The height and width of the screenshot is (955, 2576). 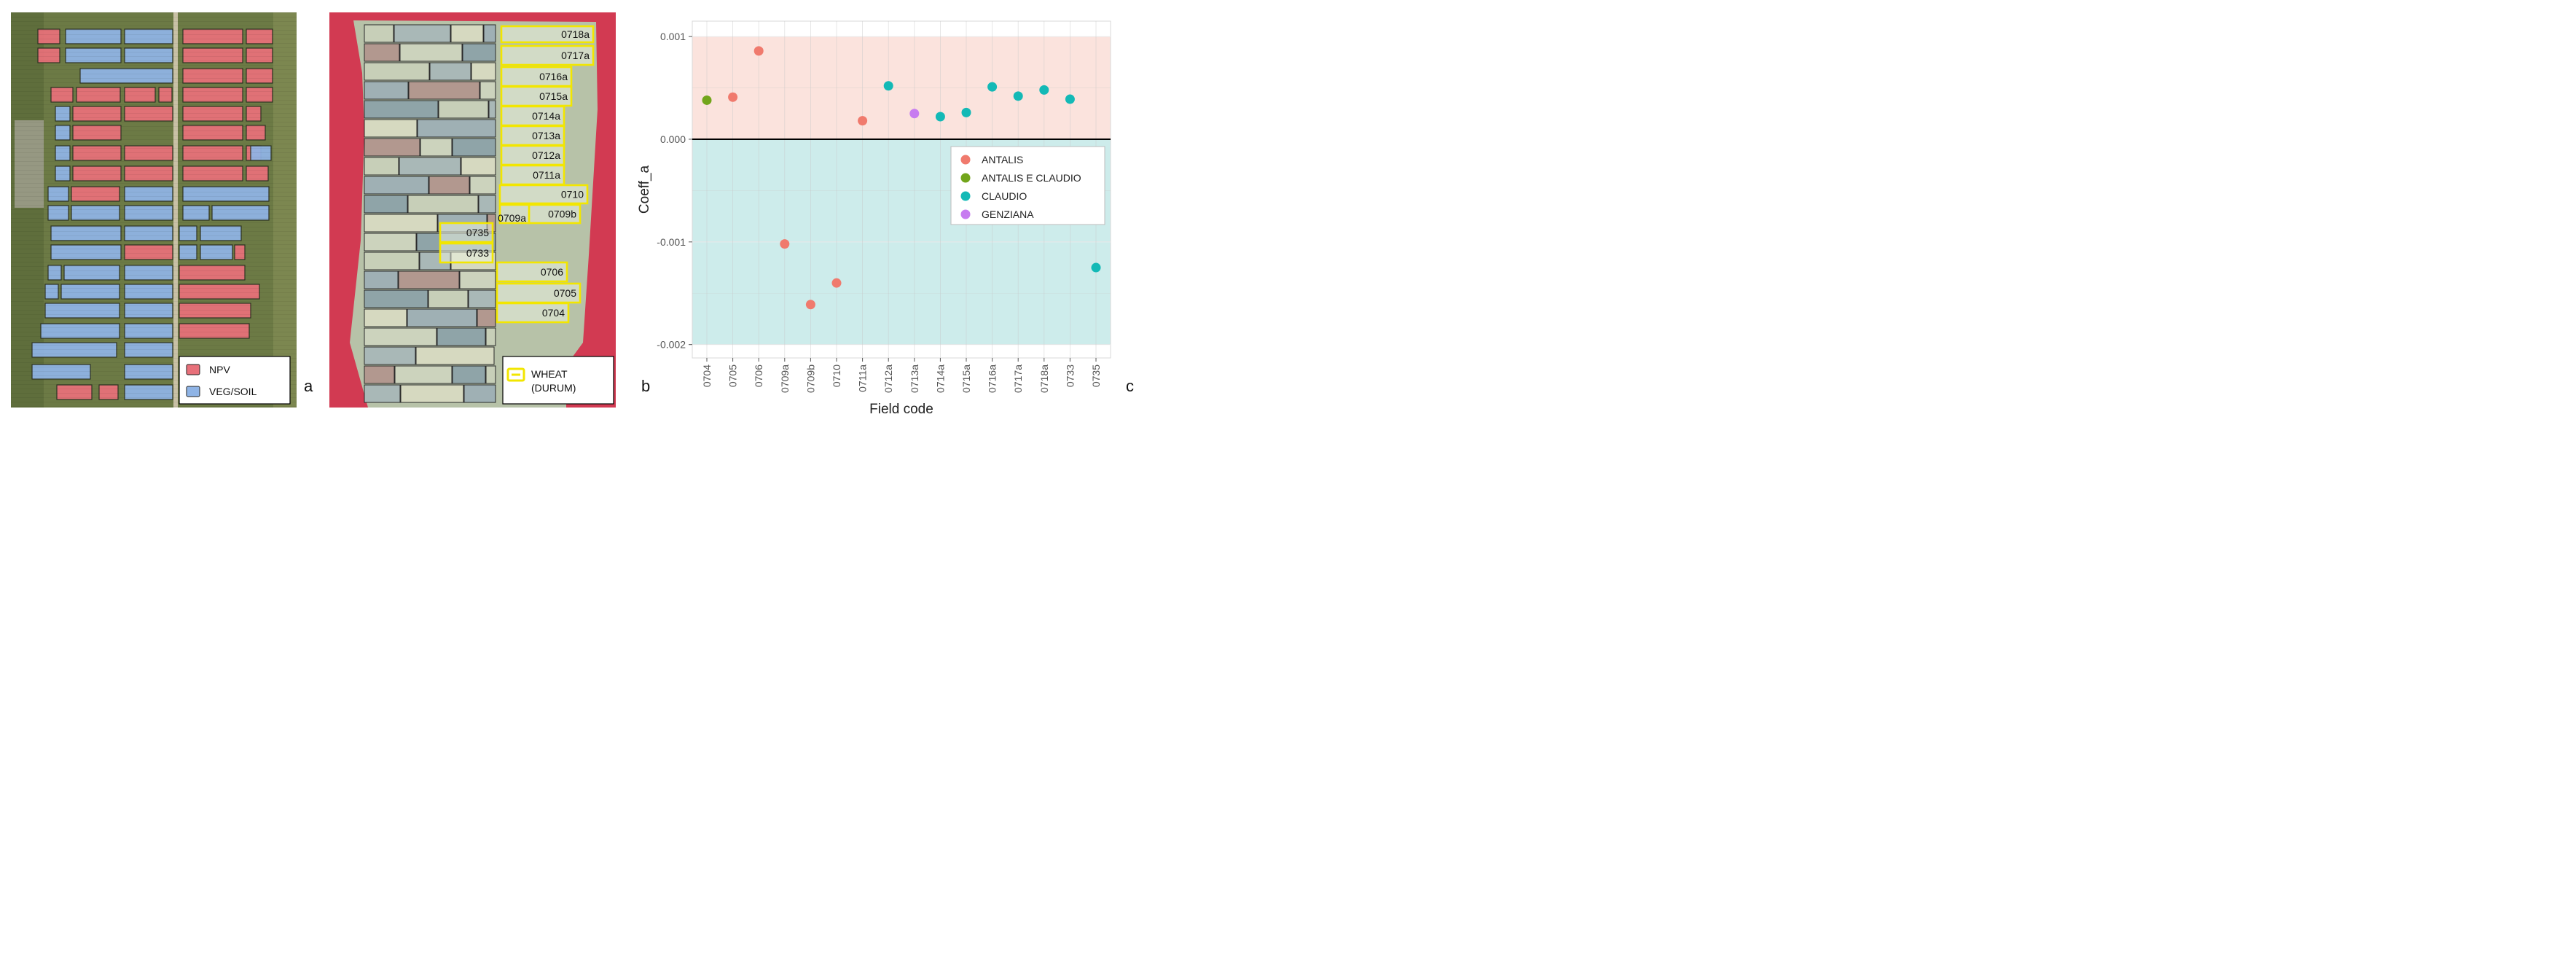 I want to click on x-tick-label: 0715a, so click(x=966, y=379).